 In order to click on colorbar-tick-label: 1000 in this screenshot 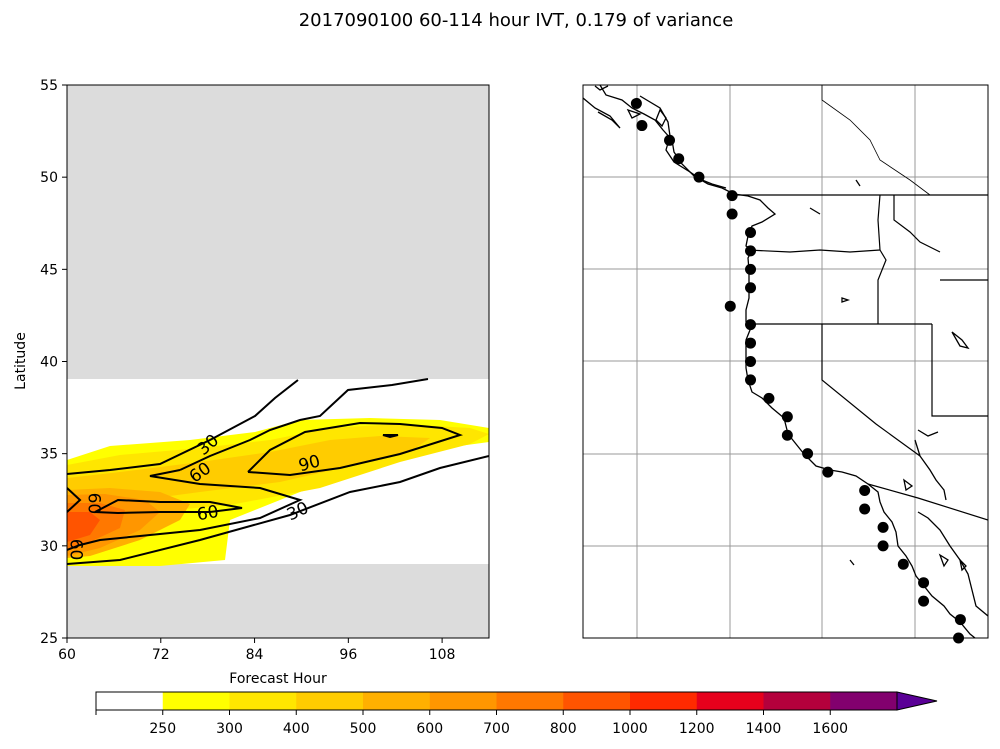, I will do `click(630, 729)`.